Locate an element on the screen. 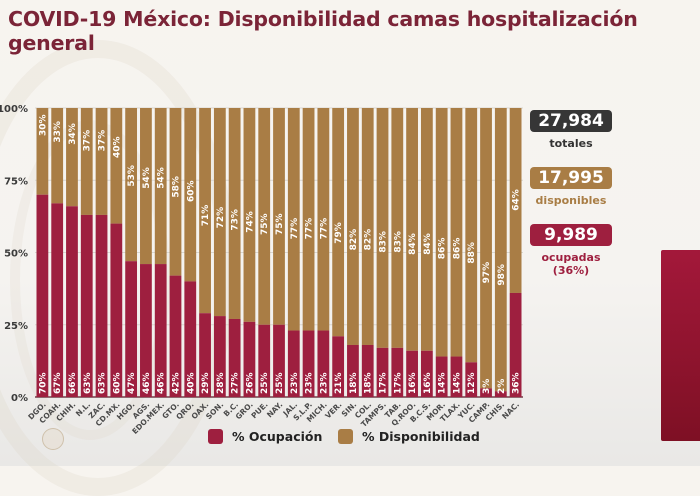 The width and height of the screenshot is (700, 496). x-tick-label: NAY. is located at coordinates (274, 409).